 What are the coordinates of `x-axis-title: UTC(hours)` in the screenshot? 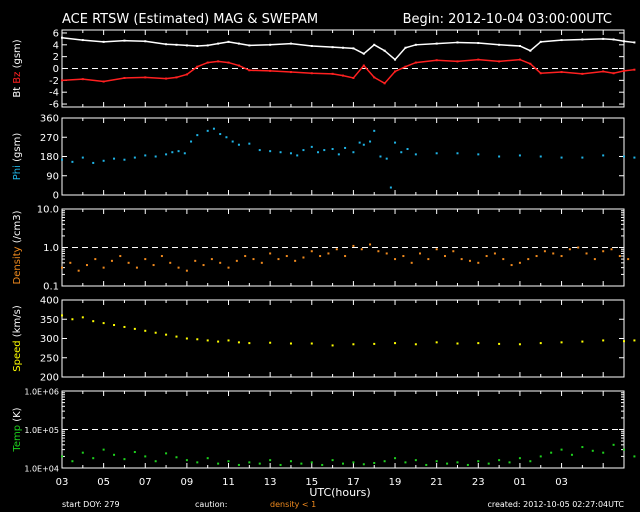 It's located at (339, 492).